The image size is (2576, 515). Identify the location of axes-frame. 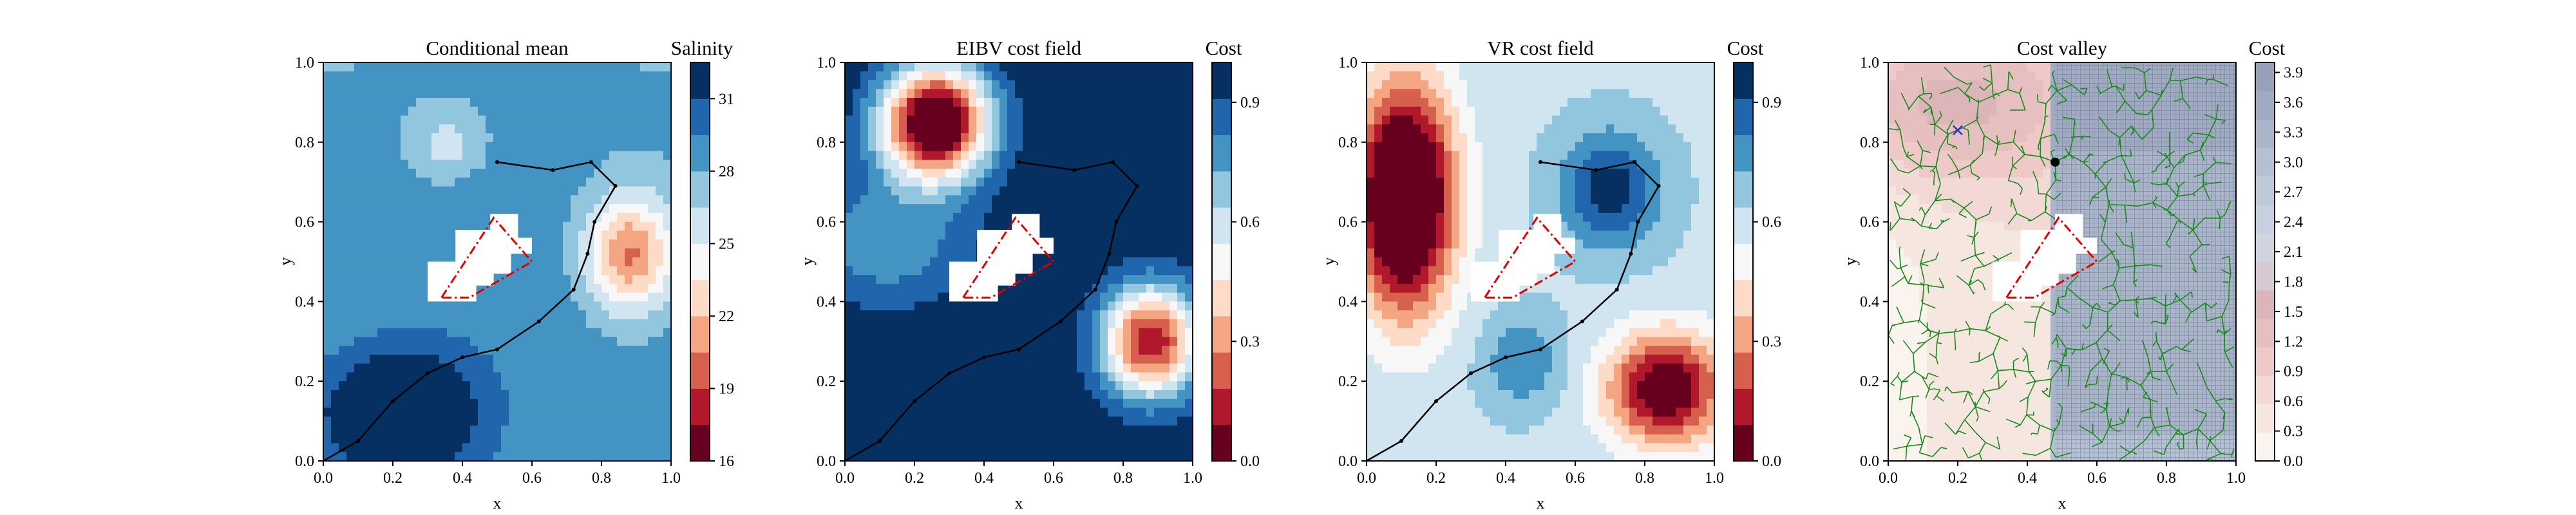
(497, 262).